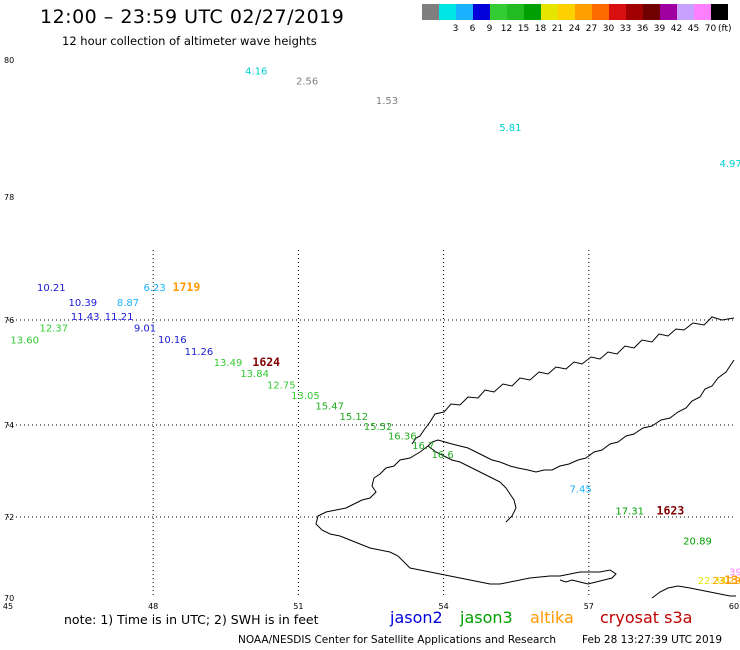 The image size is (740, 650). I want to click on wave-height-value: 39.13, so click(734, 573).